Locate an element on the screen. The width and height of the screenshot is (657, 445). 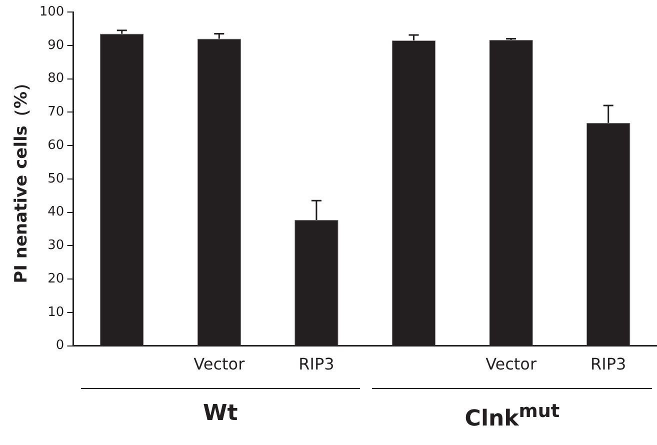
y-tick-label: 60 is located at coordinates (56, 145).